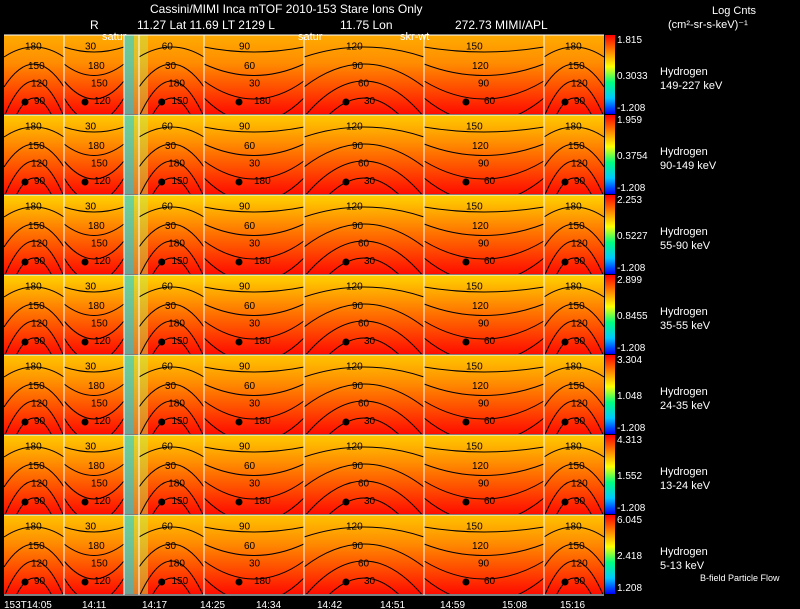  What do you see at coordinates (630, 520) in the screenshot?
I see `colorbar-max-label: 6.045` at bounding box center [630, 520].